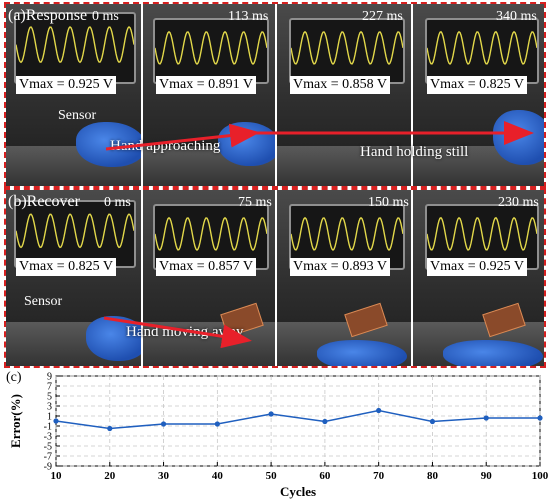 This screenshot has width=550, height=504. What do you see at coordinates (48, 437) in the screenshot?
I see `y-tick-label: -3` at bounding box center [48, 437].